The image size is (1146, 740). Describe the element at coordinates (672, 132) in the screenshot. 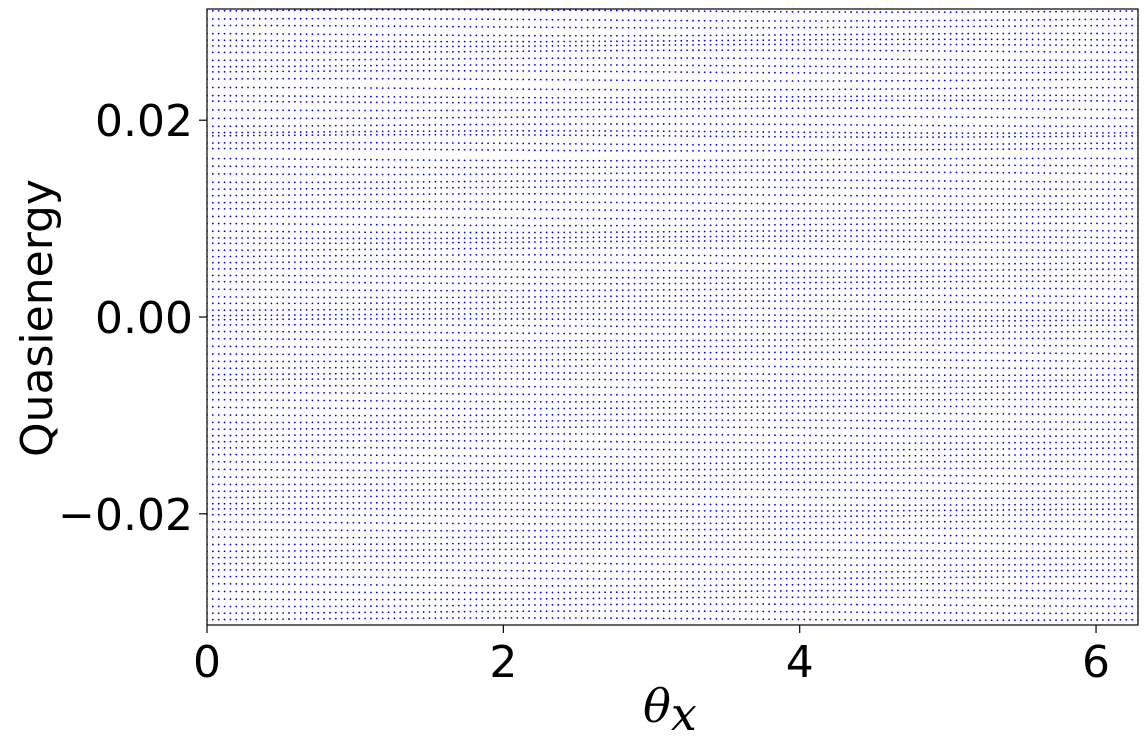

I see `quasienergy-level` at that location.